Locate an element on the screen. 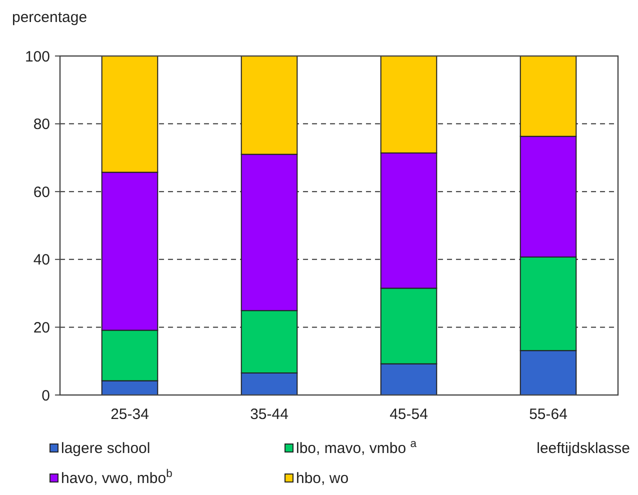 This screenshot has height=495, width=638. x-tick-label: 55-64 is located at coordinates (548, 414).